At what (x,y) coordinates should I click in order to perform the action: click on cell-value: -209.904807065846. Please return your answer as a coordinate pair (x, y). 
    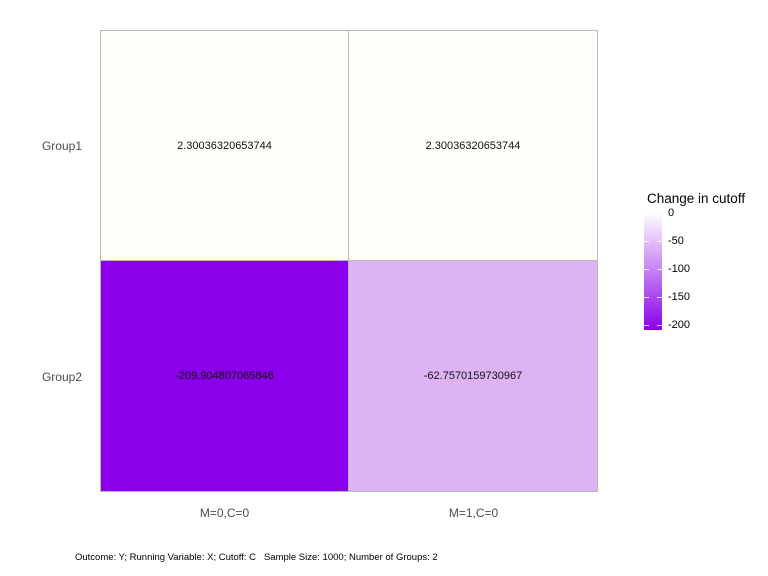
    Looking at the image, I should click on (224, 376).